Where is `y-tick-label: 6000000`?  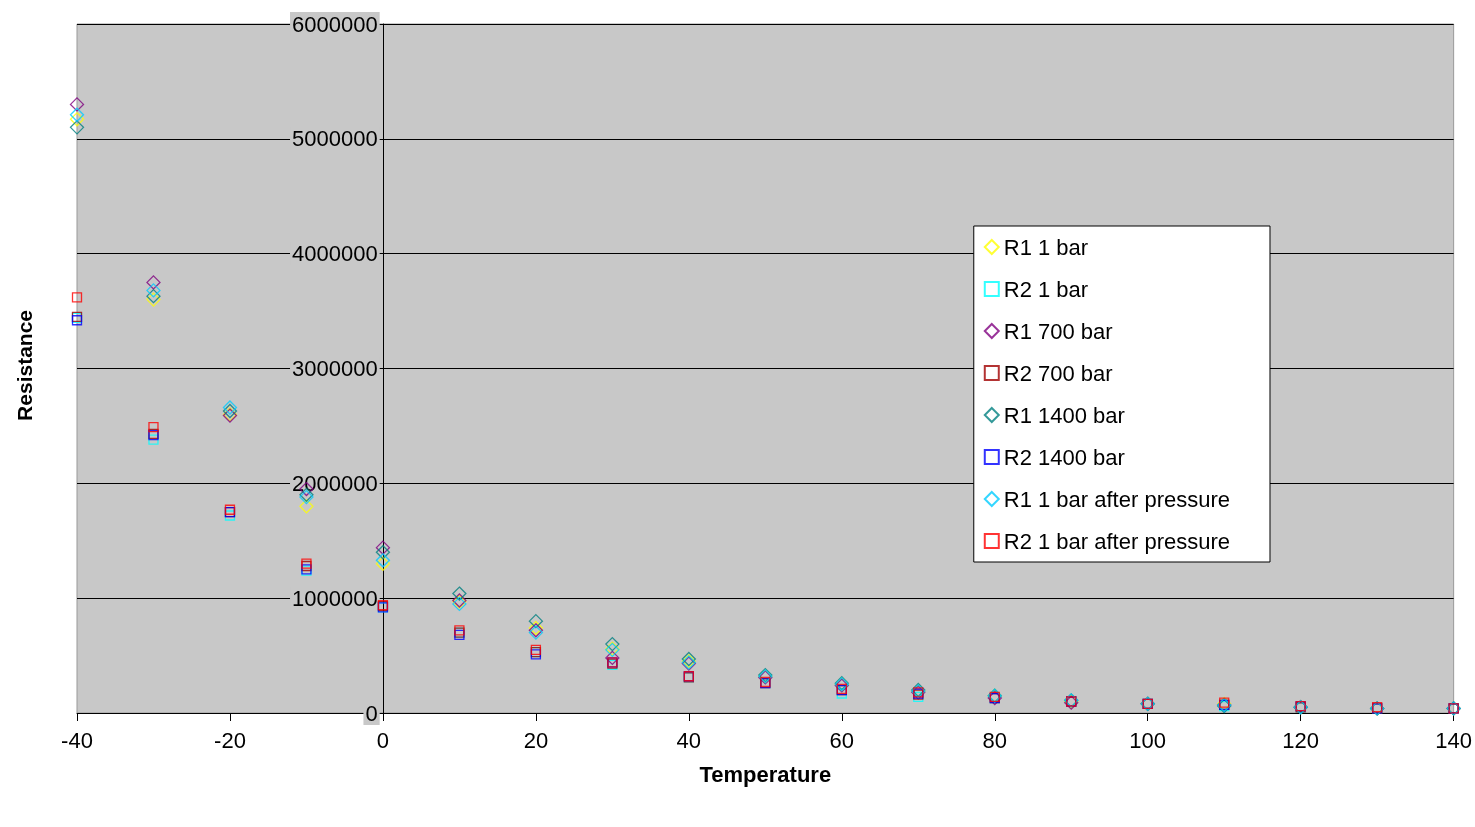 y-tick-label: 6000000 is located at coordinates (335, 24).